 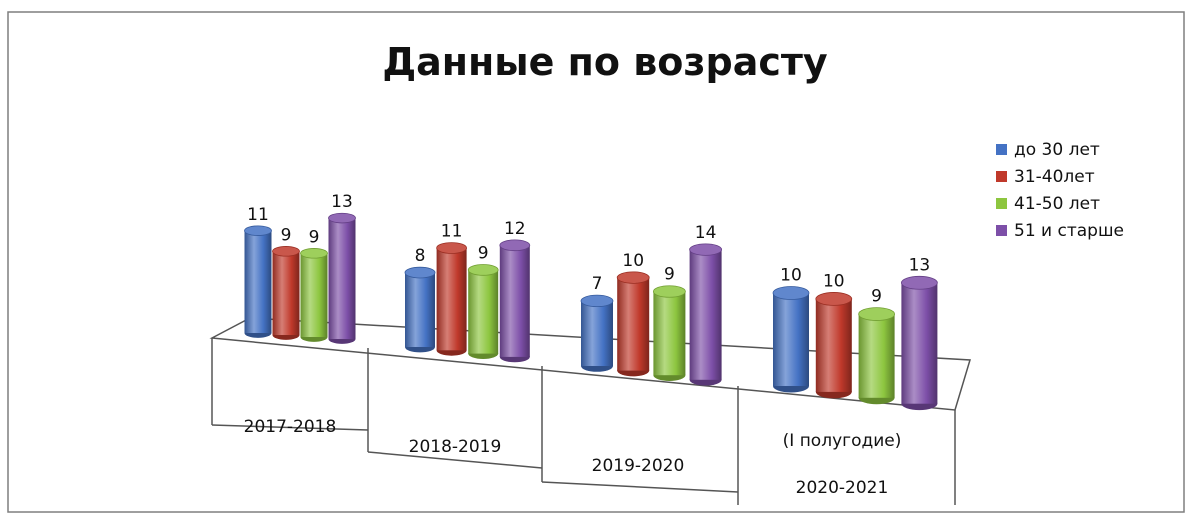 What do you see at coordinates (842, 488) in the screenshot?
I see `category-label: 2020-2021` at bounding box center [842, 488].